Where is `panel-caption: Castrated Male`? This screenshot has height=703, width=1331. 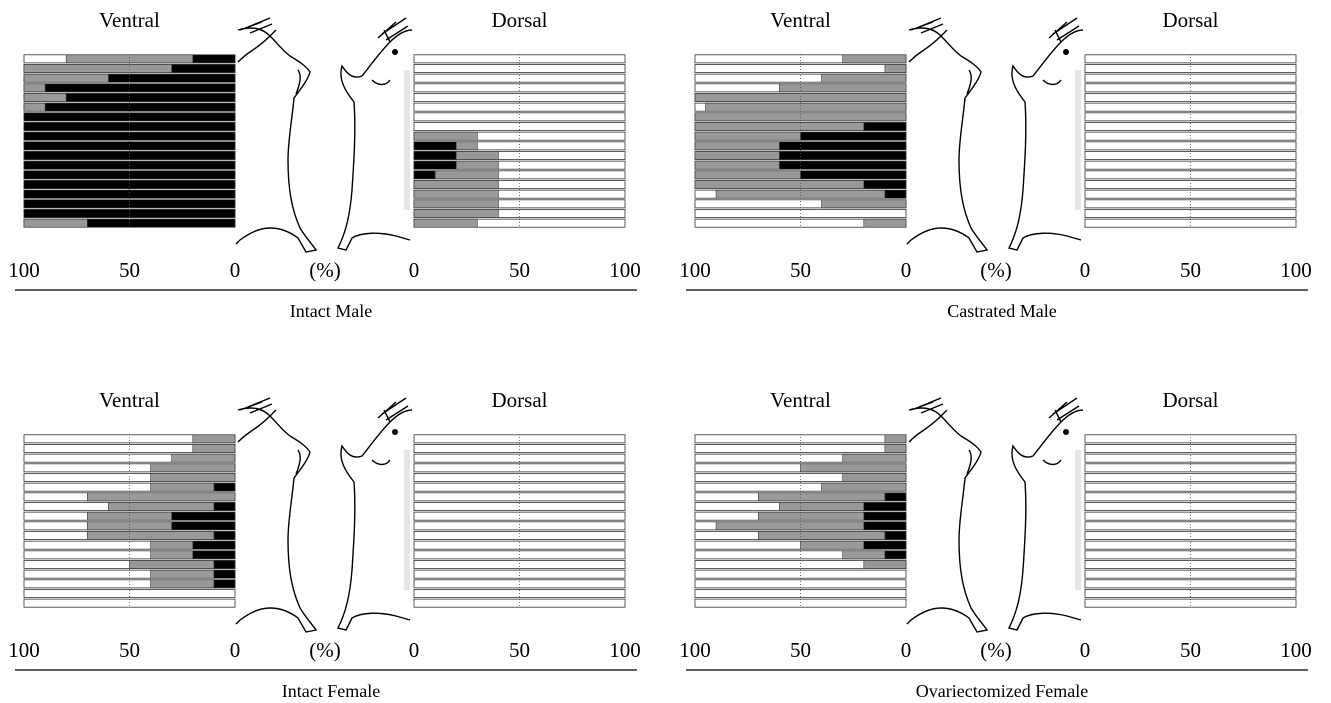 panel-caption: Castrated Male is located at coordinates (1001, 311).